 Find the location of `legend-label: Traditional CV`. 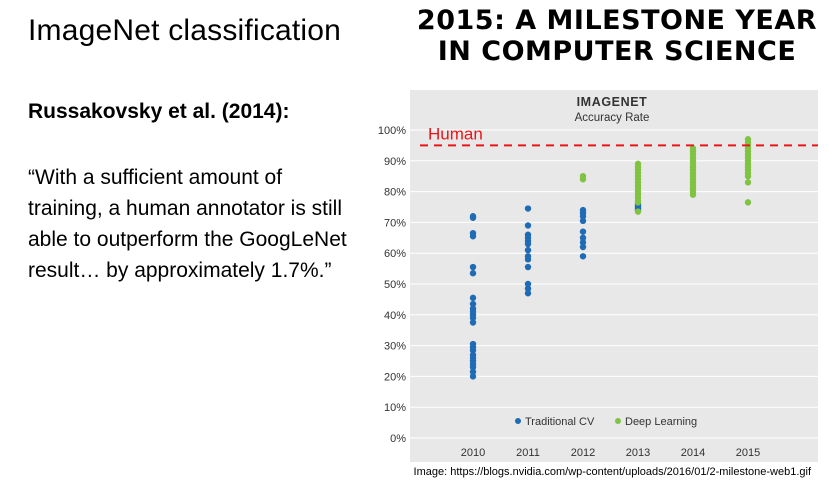

legend-label: Traditional CV is located at coordinates (560, 422).